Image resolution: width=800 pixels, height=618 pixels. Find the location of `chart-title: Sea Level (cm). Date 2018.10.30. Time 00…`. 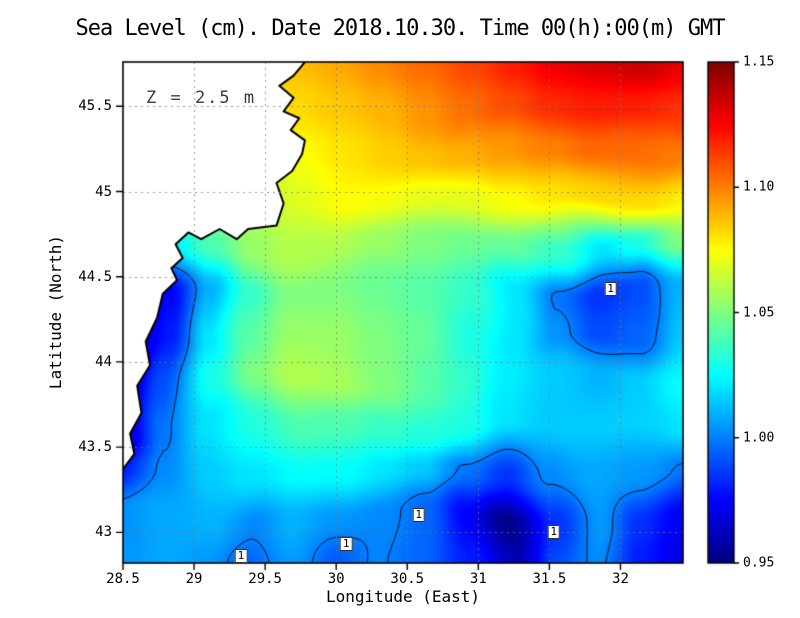

chart-title: Sea Level (cm). Date 2018.10.30. Time 00… is located at coordinates (400, 28).